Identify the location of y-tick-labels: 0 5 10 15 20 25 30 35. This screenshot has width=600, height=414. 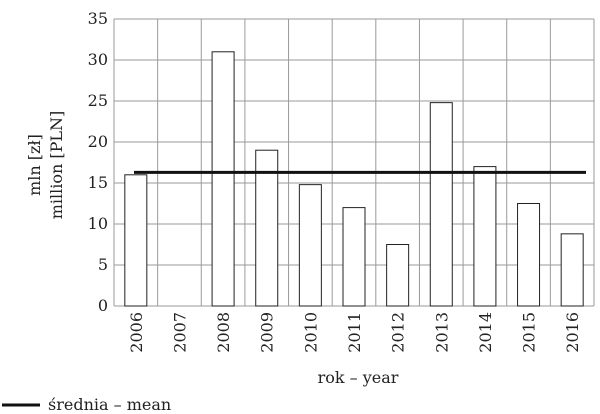
(98, 162).